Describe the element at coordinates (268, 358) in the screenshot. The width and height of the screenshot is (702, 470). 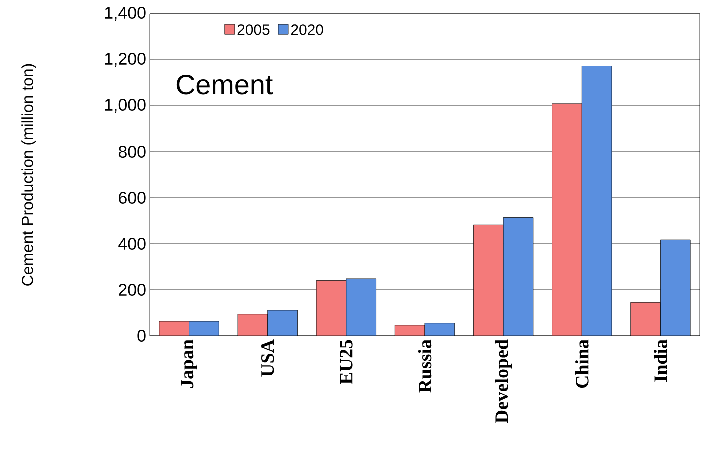
I see `x-tick-label: USA` at that location.